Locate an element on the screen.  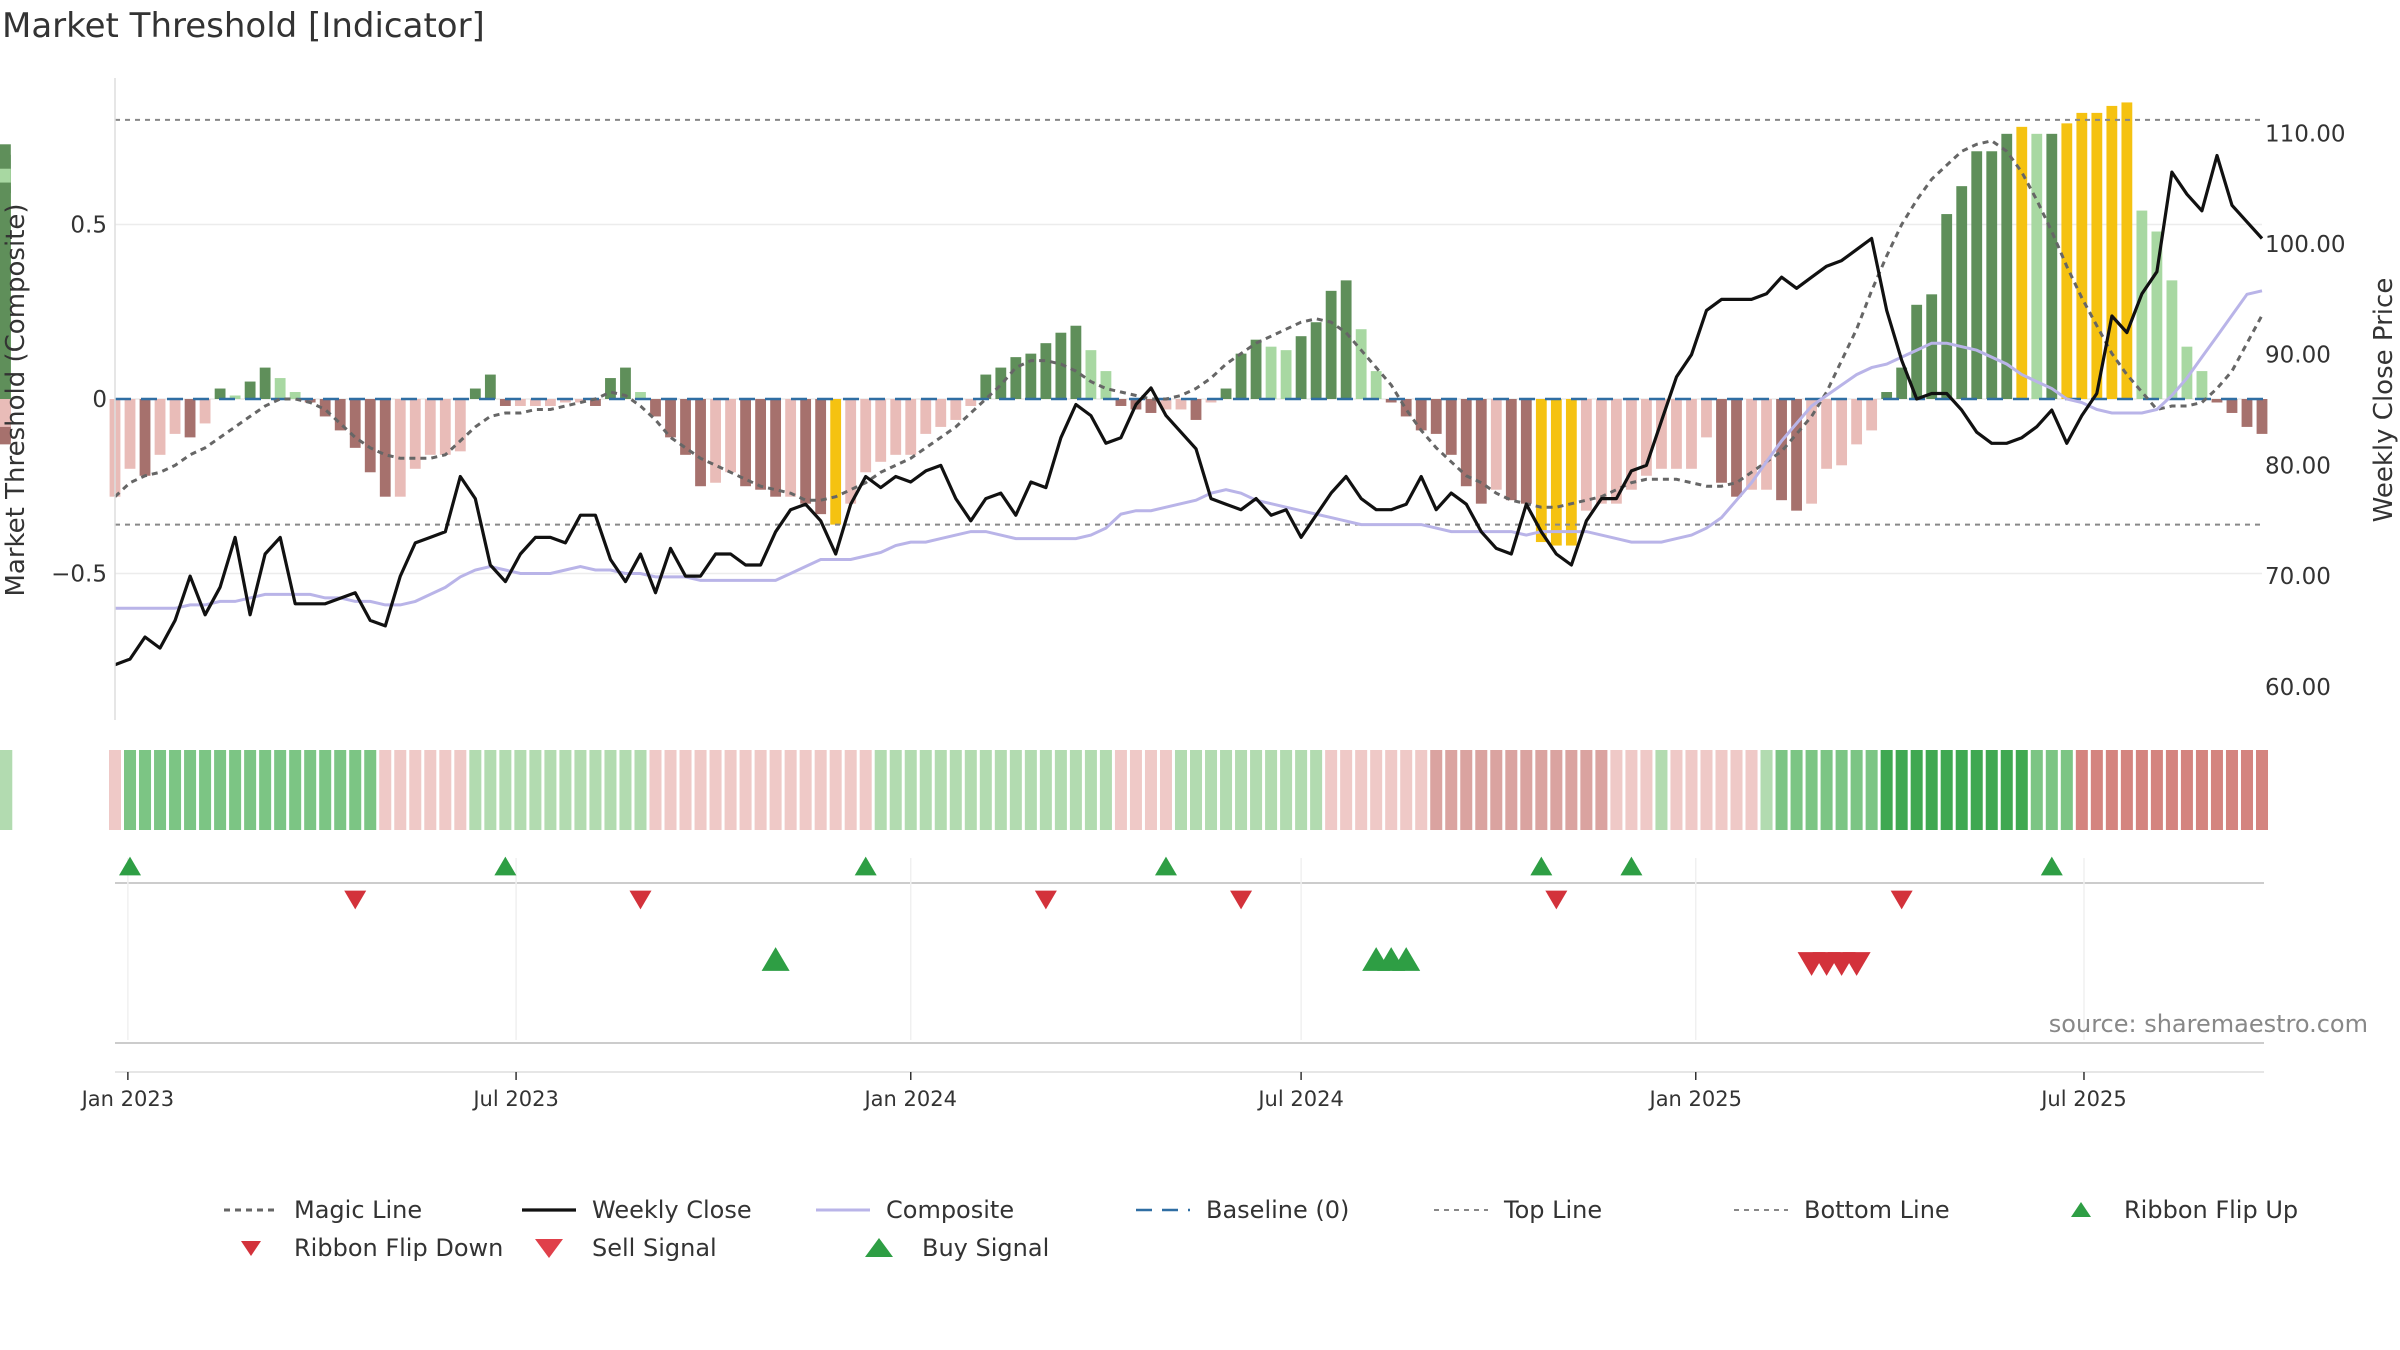
x-tick-label: Jan 2024 is located at coordinates (909, 1099).